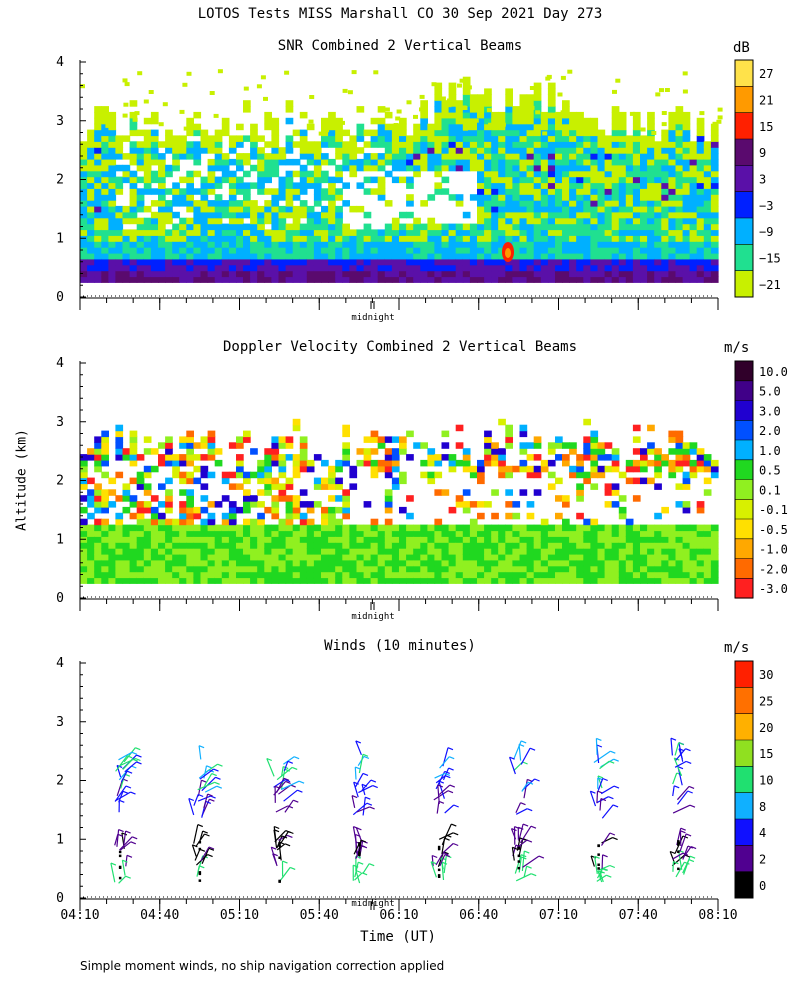 This screenshot has width=800, height=1000. What do you see at coordinates (744, 410) in the screenshot?
I see `colorbar-swatch` at bounding box center [744, 410].